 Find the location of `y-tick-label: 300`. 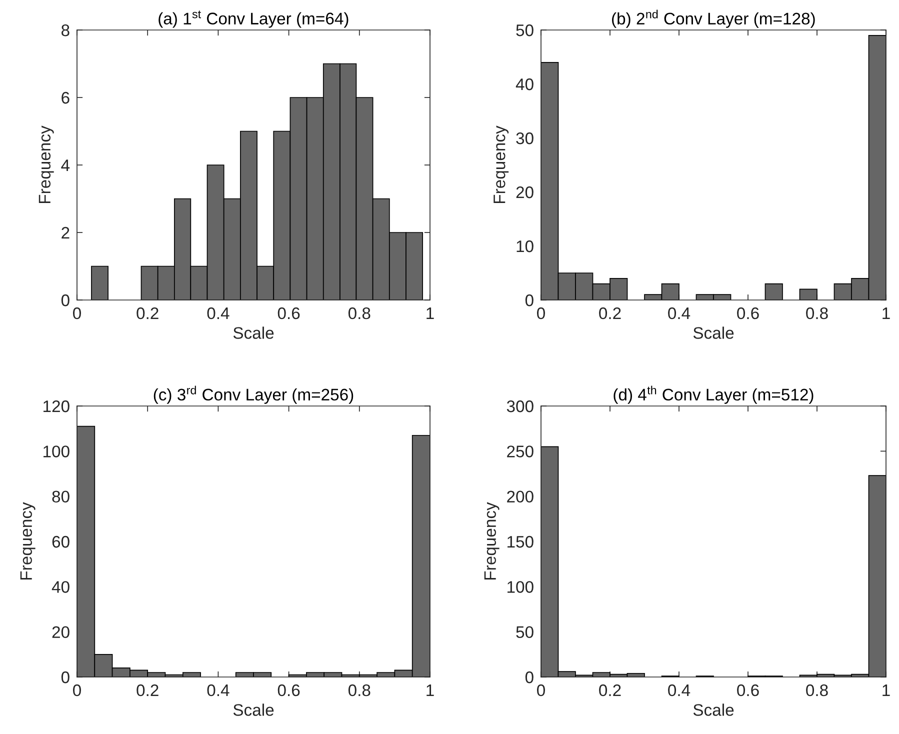

y-tick-label: 300 is located at coordinates (520, 406).